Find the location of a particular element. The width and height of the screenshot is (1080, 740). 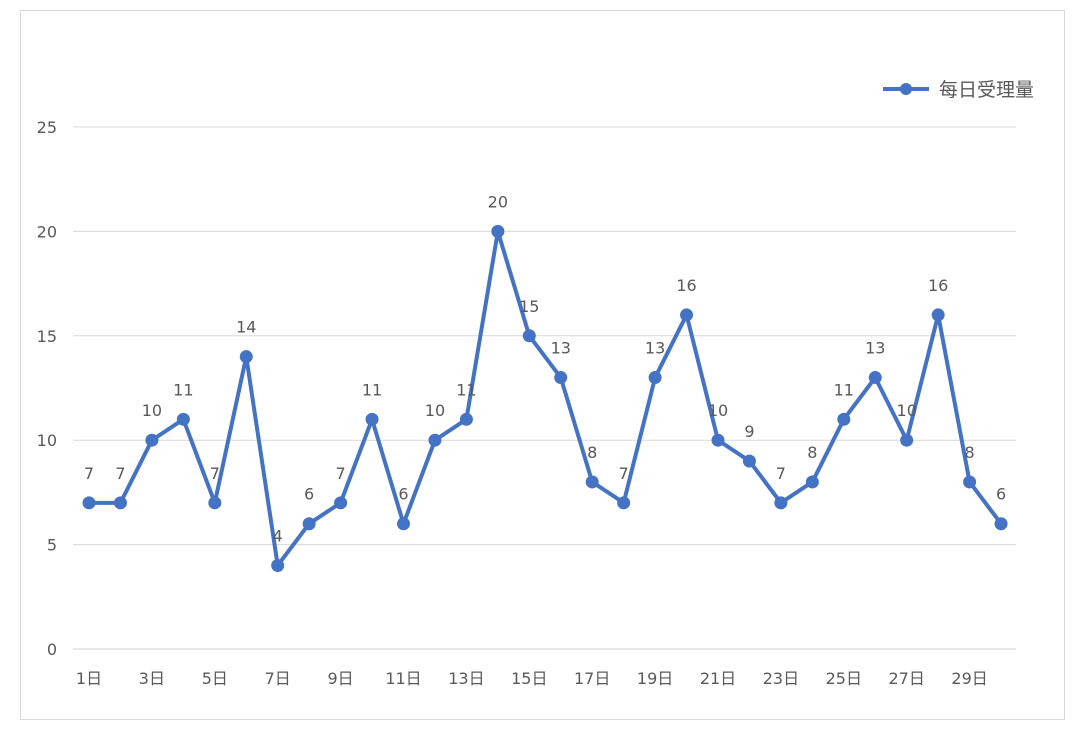

y-axis-ticks: 0 5 10 15 20 25 is located at coordinates (47, 388).